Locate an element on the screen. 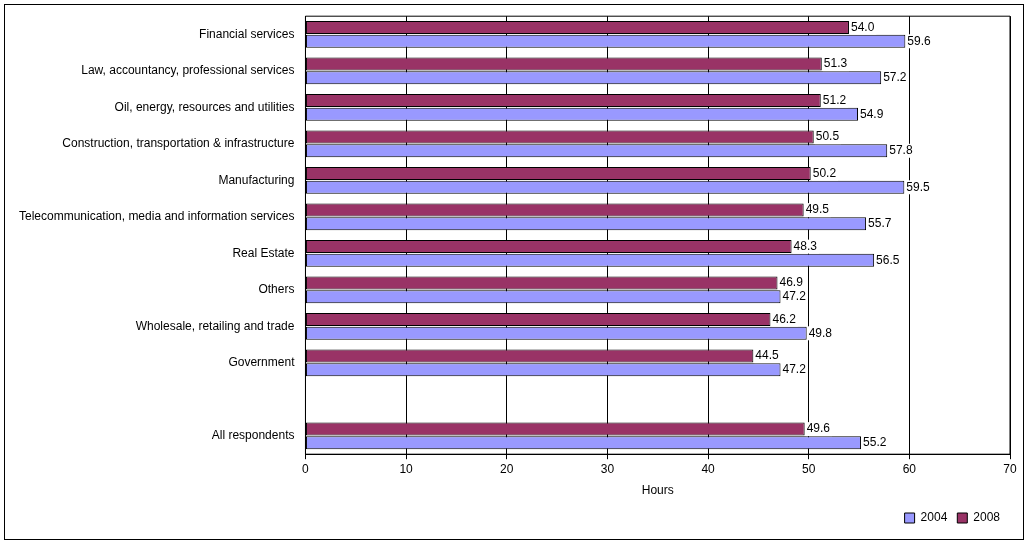 This screenshot has width=1028, height=544. data-label: 49.8 is located at coordinates (820, 332).